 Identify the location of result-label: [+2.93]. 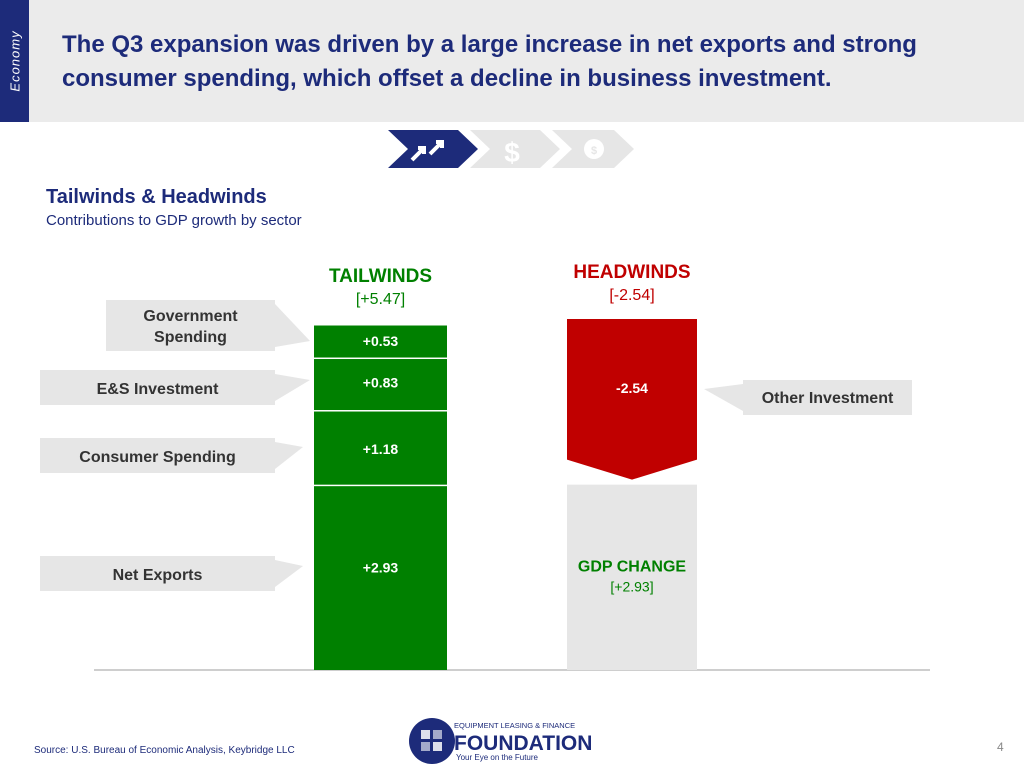
(631, 587).